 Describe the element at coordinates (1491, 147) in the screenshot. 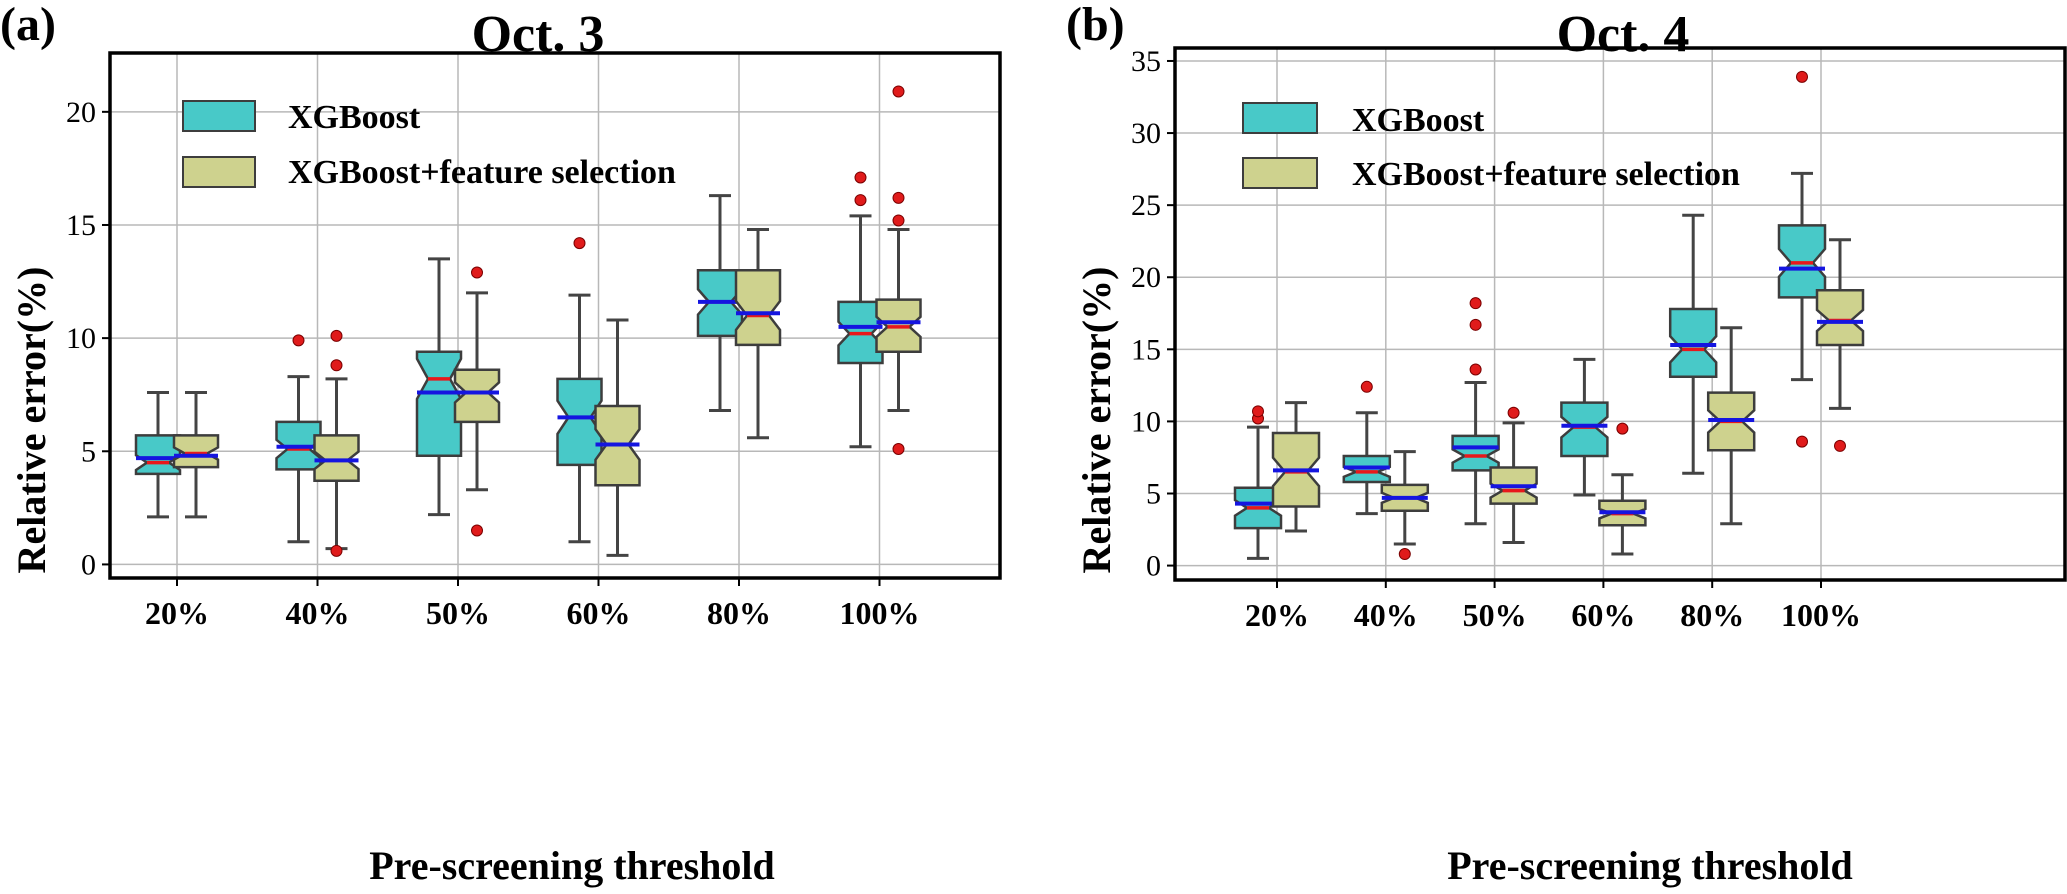

I see `panel-b-legend: XGBoost XGBoost+feature selection` at that location.